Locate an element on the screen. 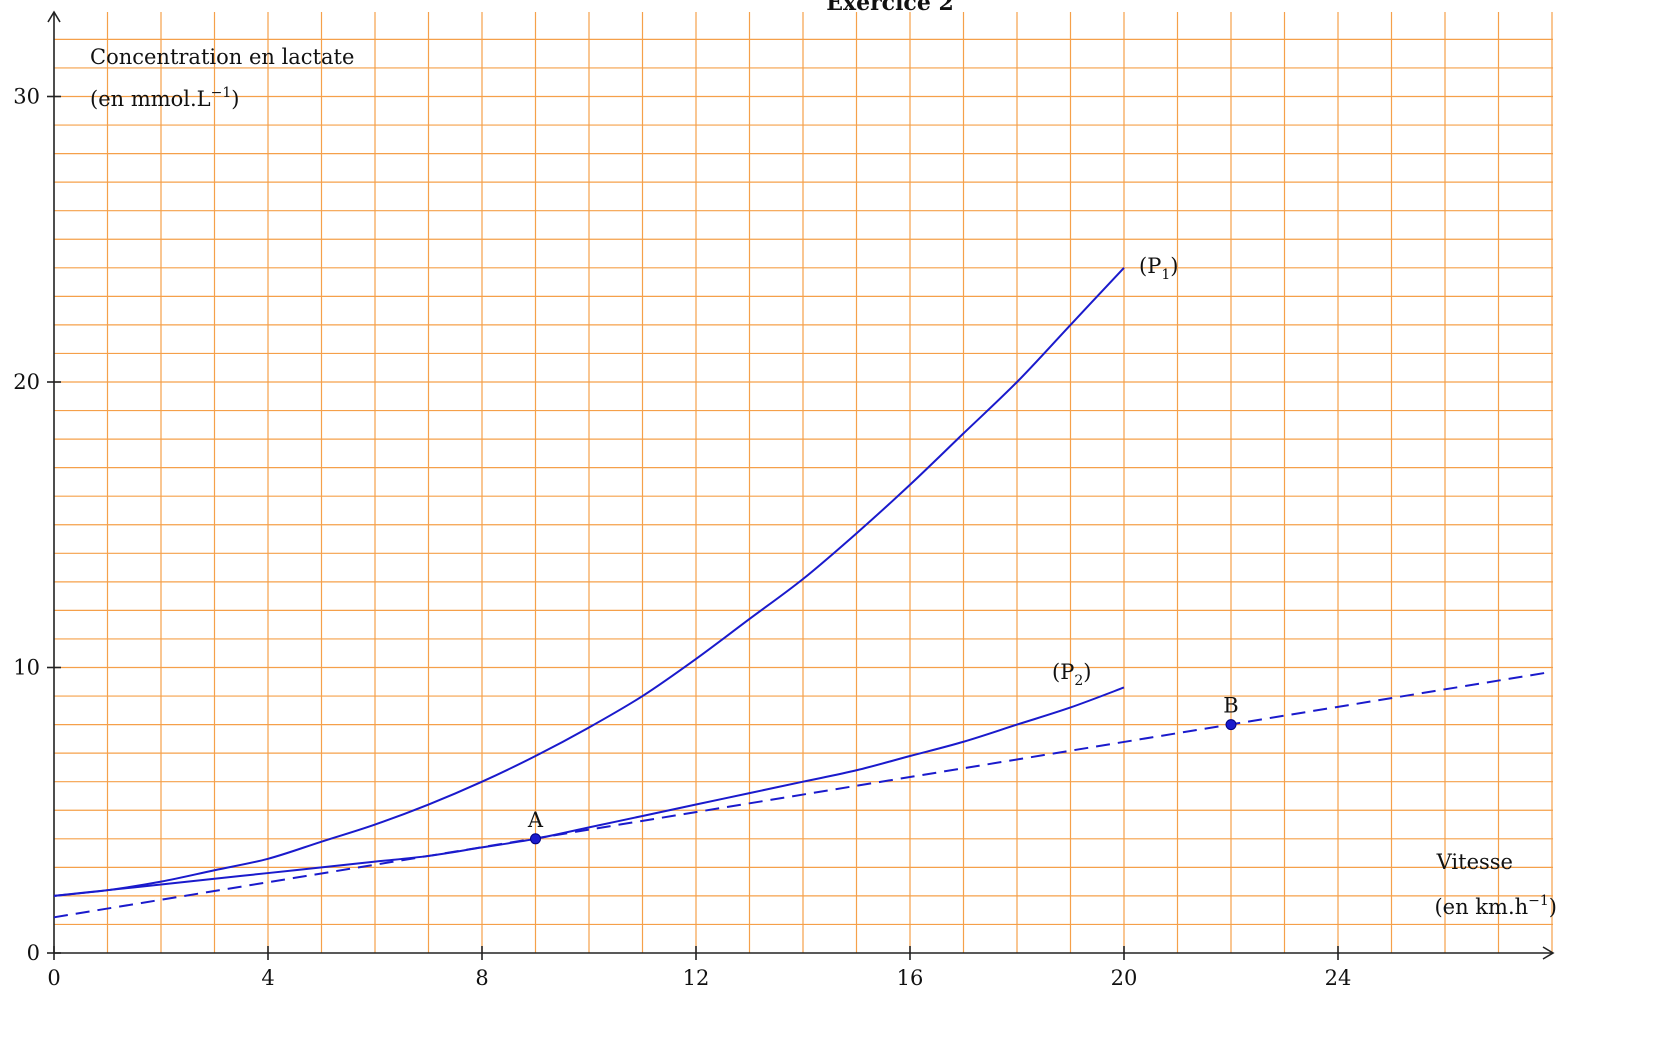 This screenshot has width=1659, height=1062. chart-title: Exercice 2 is located at coordinates (890, 8).